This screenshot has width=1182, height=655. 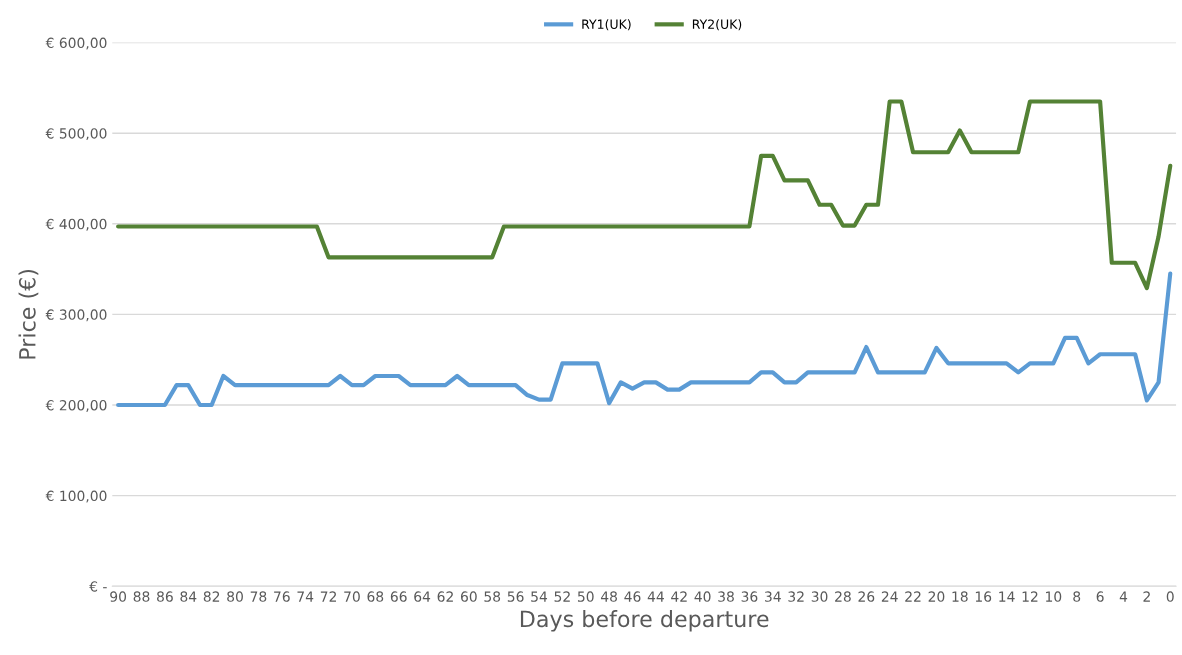 What do you see at coordinates (585, 596) in the screenshot?
I see `x-tick-label: 50` at bounding box center [585, 596].